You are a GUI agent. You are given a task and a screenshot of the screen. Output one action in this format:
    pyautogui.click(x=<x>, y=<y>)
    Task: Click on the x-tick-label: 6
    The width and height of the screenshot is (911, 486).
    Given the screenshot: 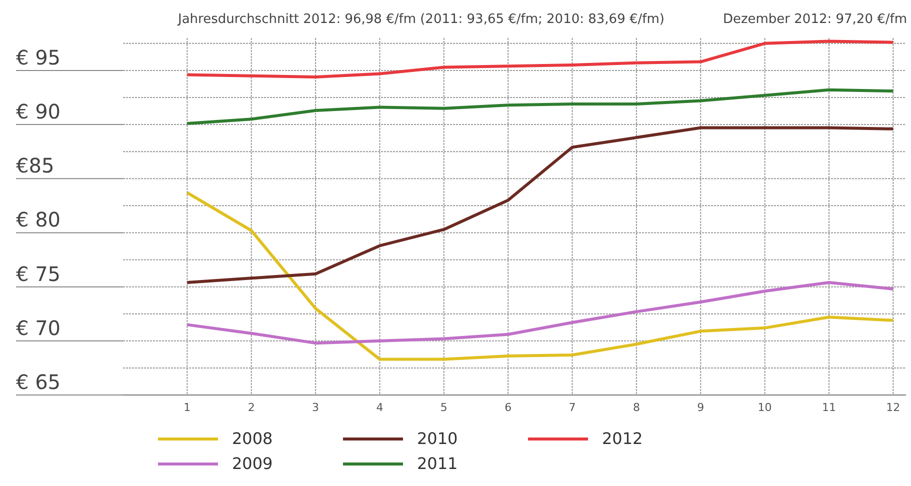 What is the action you would take?
    pyautogui.click(x=508, y=407)
    